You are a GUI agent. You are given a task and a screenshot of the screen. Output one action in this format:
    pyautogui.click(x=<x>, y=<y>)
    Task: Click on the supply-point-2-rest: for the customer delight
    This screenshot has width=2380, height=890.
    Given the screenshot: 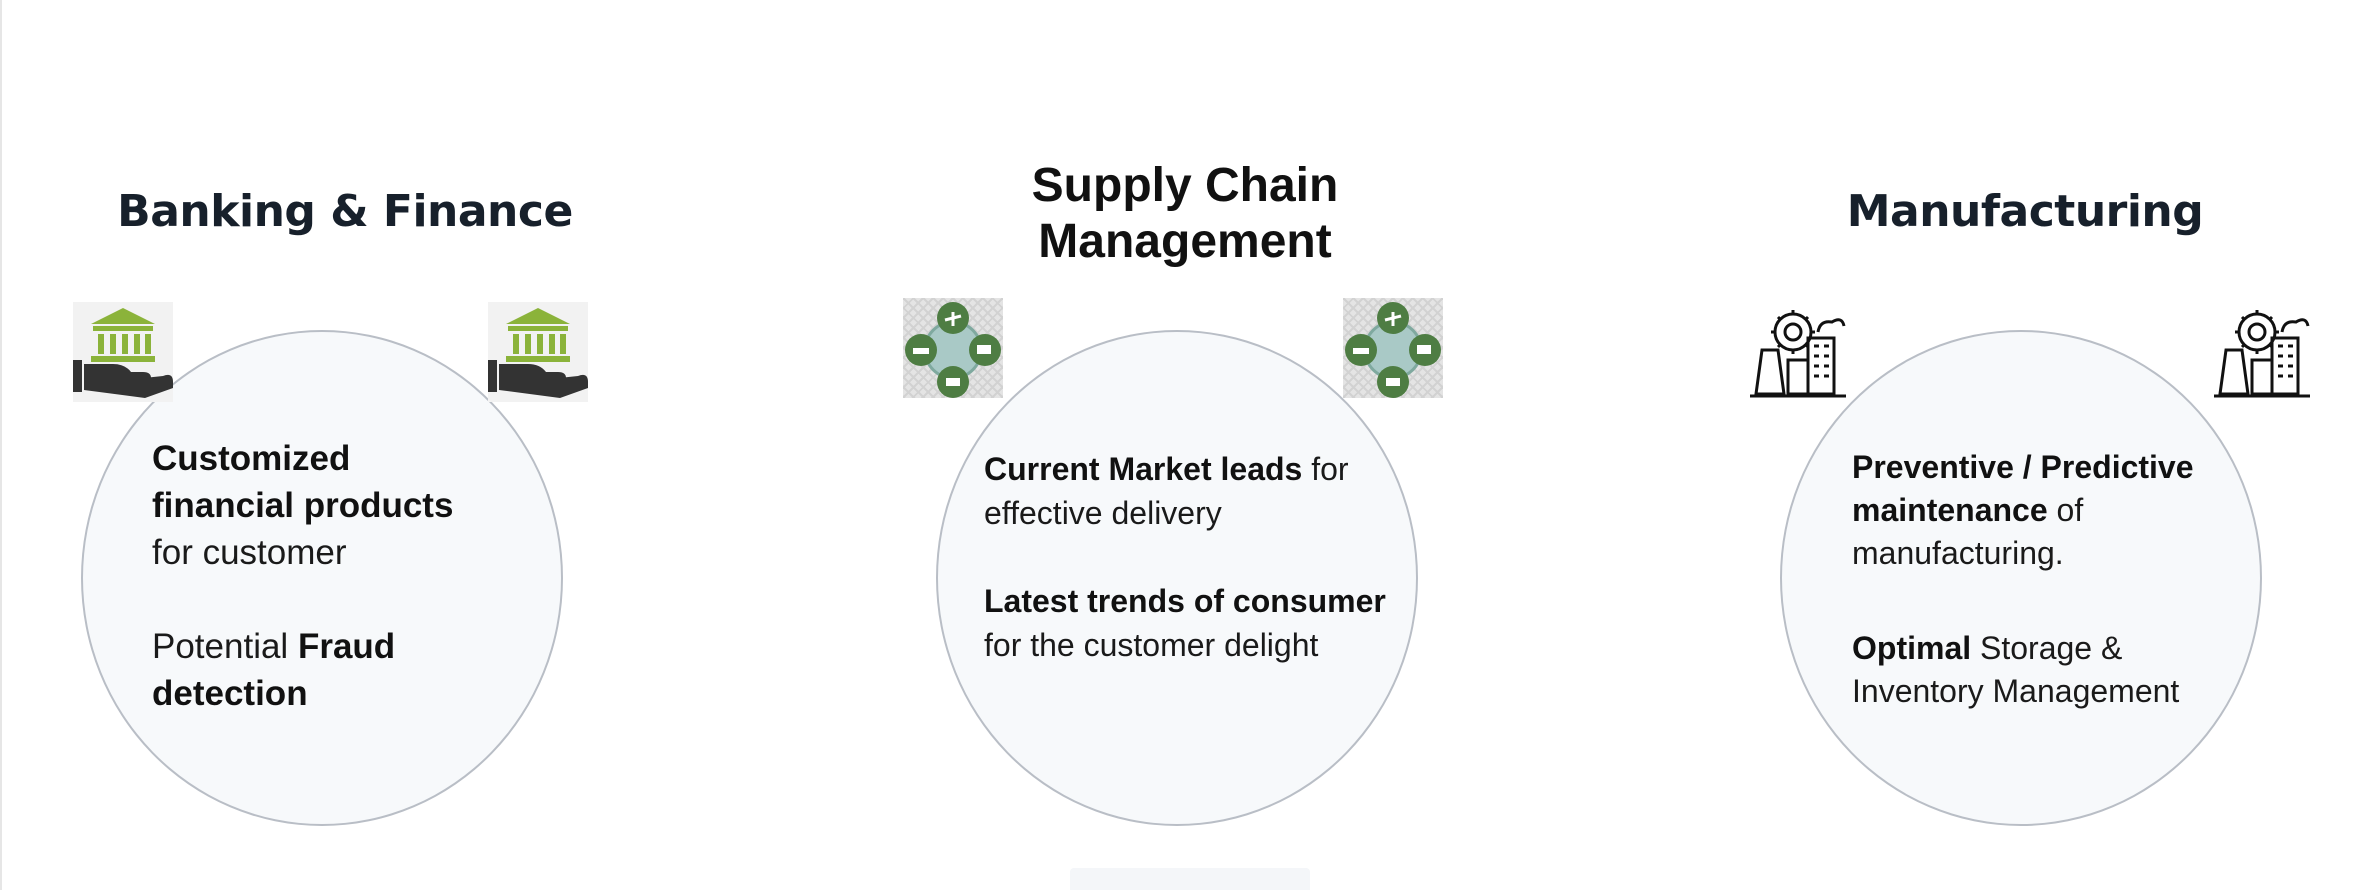 What is the action you would take?
    pyautogui.click(x=1151, y=645)
    